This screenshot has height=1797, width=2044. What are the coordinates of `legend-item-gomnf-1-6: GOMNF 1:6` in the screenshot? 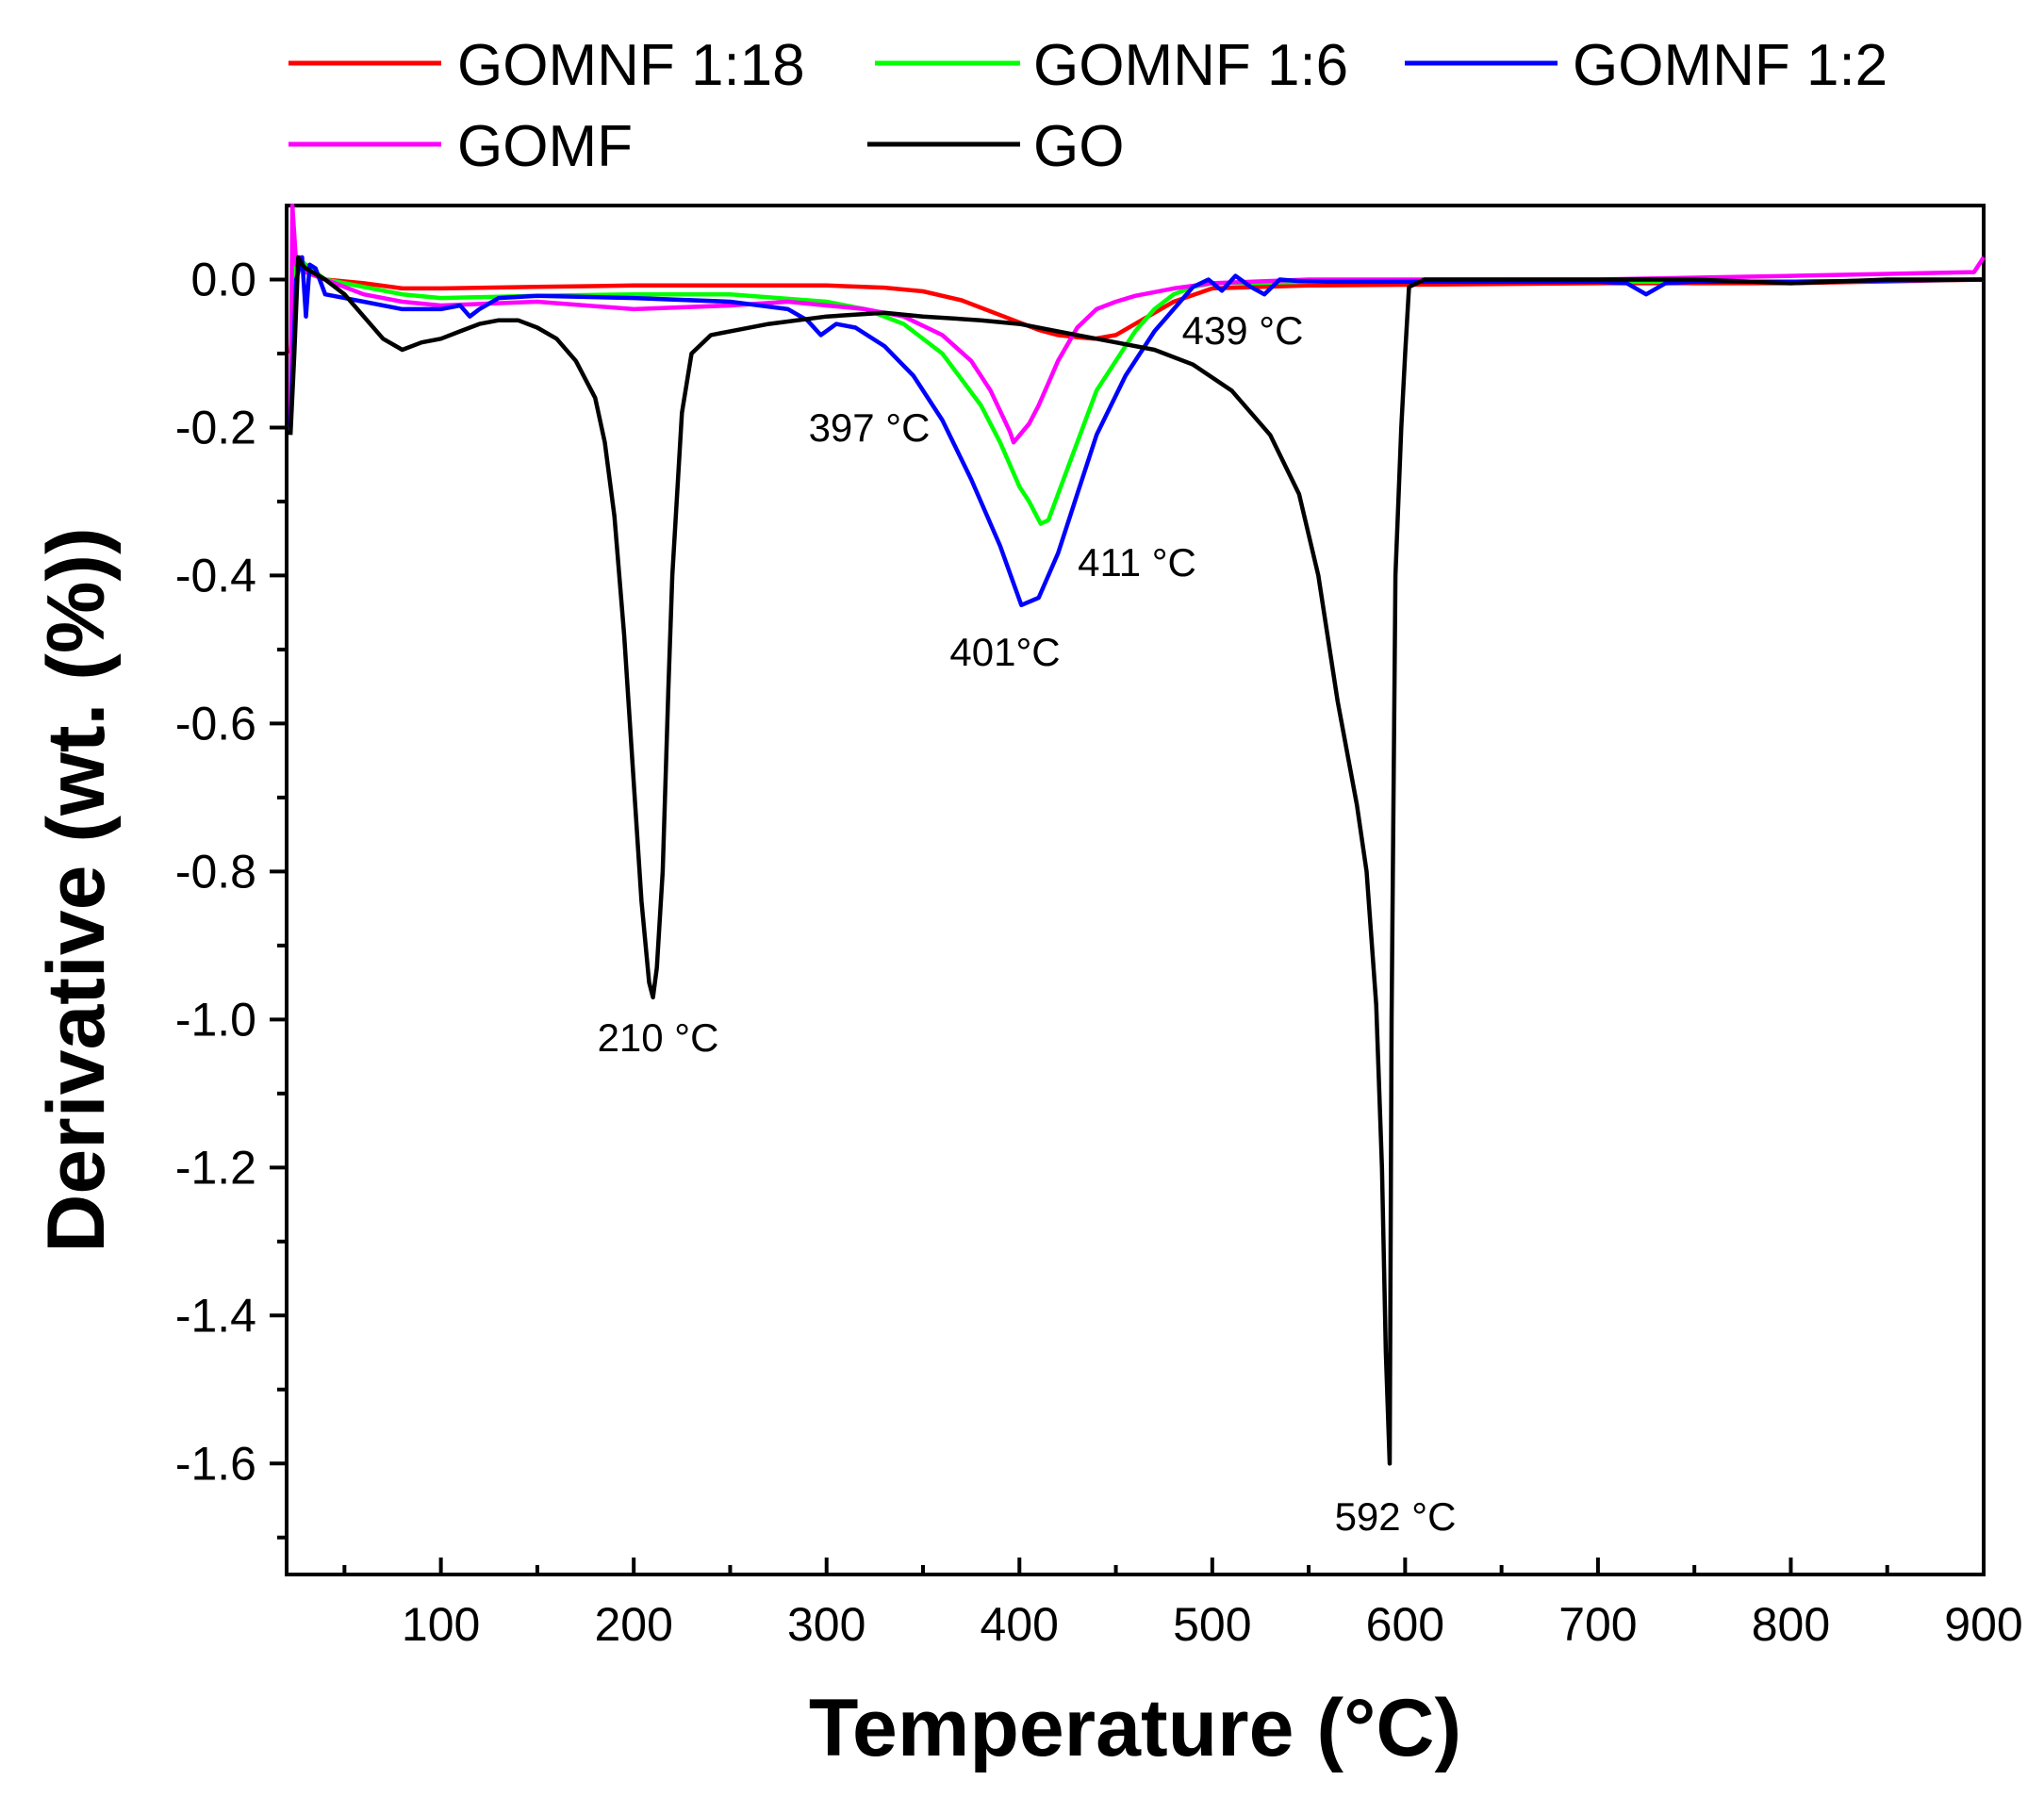 It's located at (1111, 65).